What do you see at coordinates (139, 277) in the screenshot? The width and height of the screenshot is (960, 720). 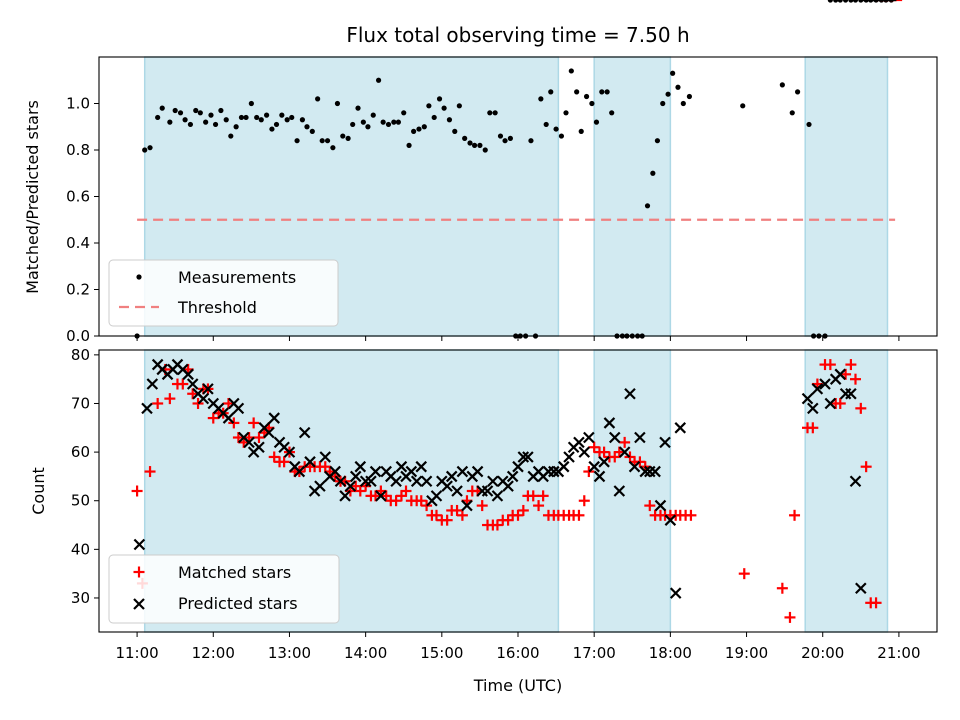 I see `legend-measurement-marker` at bounding box center [139, 277].